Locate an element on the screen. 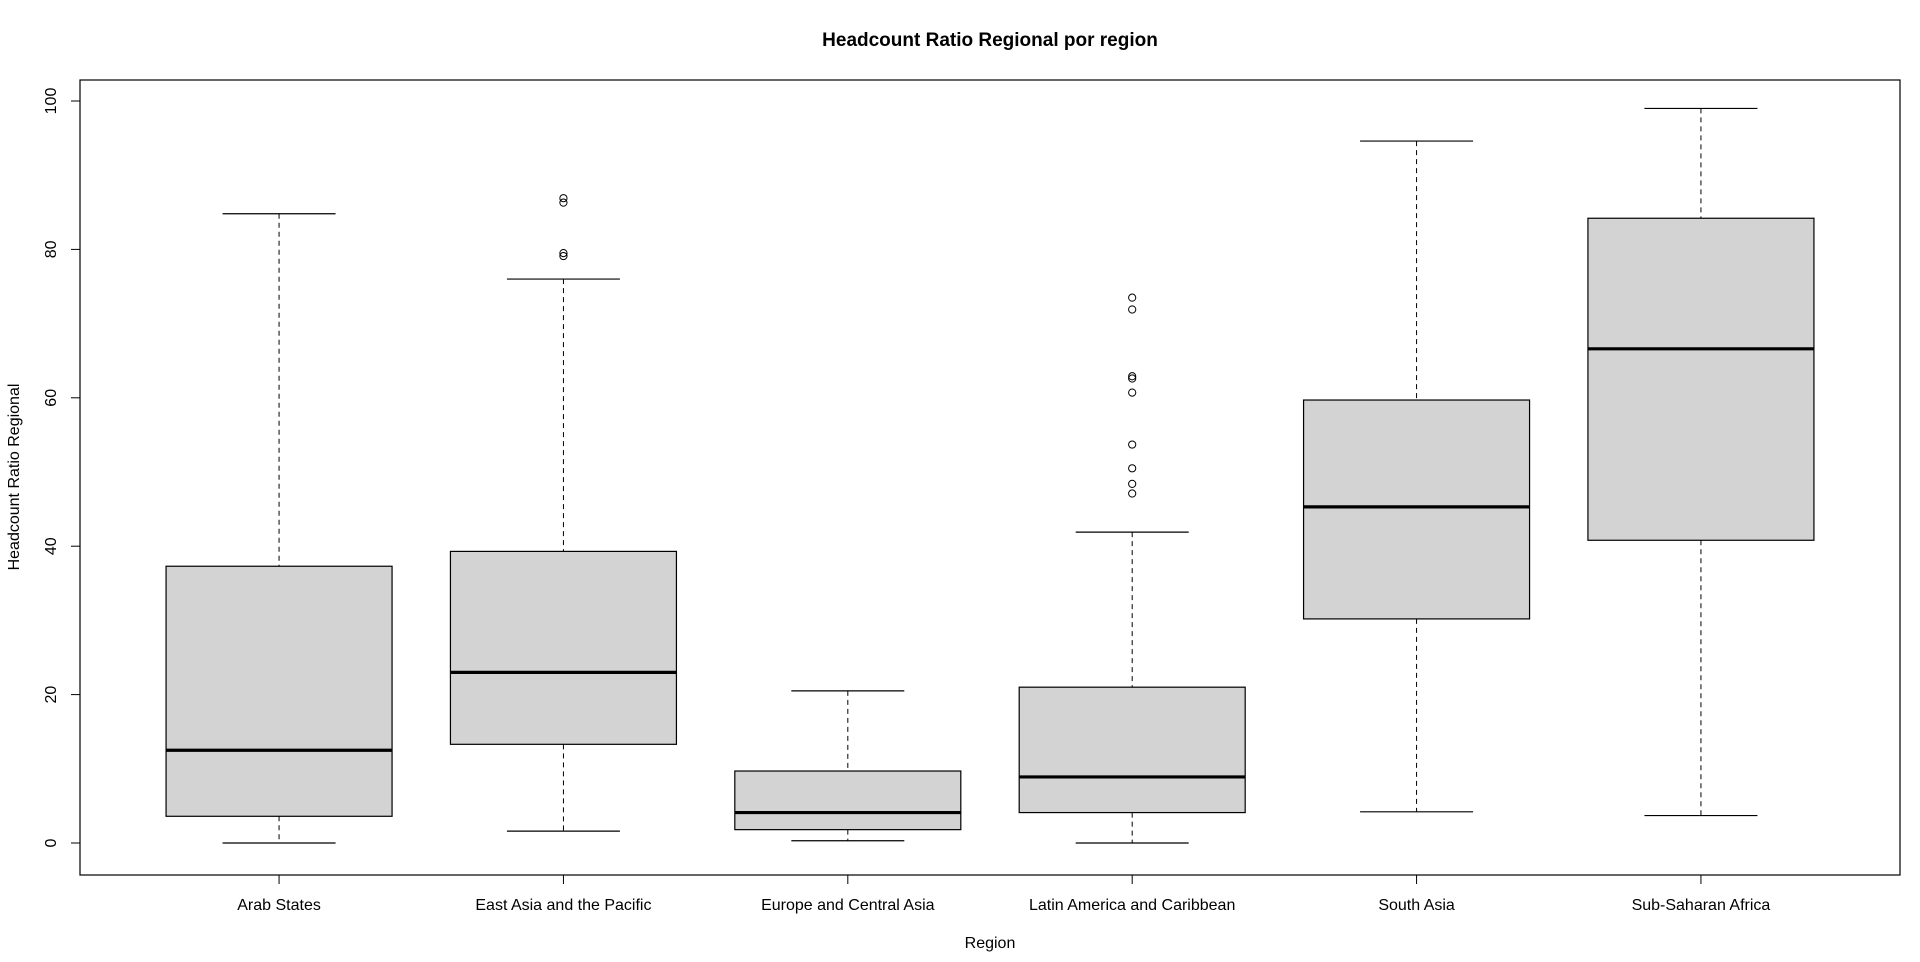 This screenshot has height=962, width=1920. x-axis-label: Region is located at coordinates (990, 943).